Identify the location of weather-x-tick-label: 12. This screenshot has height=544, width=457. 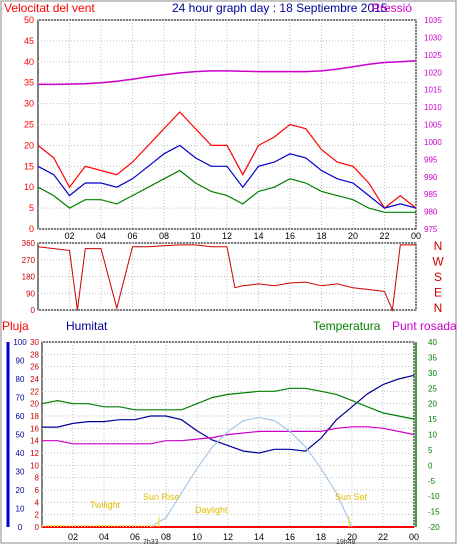
(228, 537).